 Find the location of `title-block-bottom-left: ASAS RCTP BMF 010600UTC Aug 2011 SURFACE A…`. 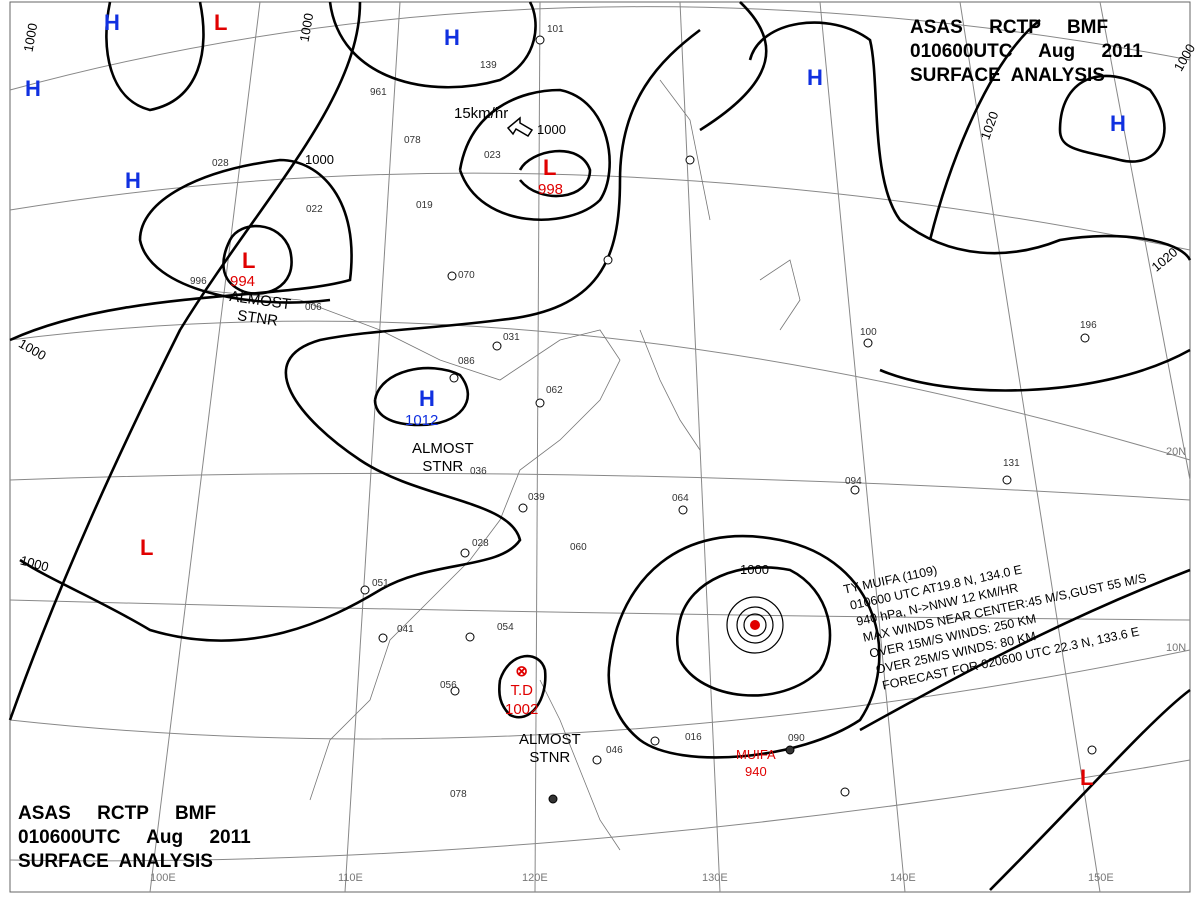

title-block-bottom-left: ASAS RCTP BMF 010600UTC Aug 2011 SURFACE A… is located at coordinates (134, 838).